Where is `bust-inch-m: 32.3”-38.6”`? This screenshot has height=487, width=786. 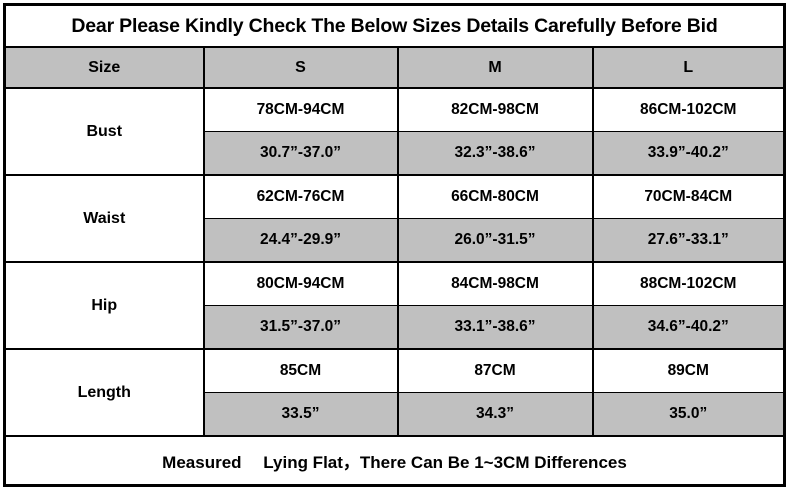
bust-inch-m: 32.3”-38.6” is located at coordinates (495, 153).